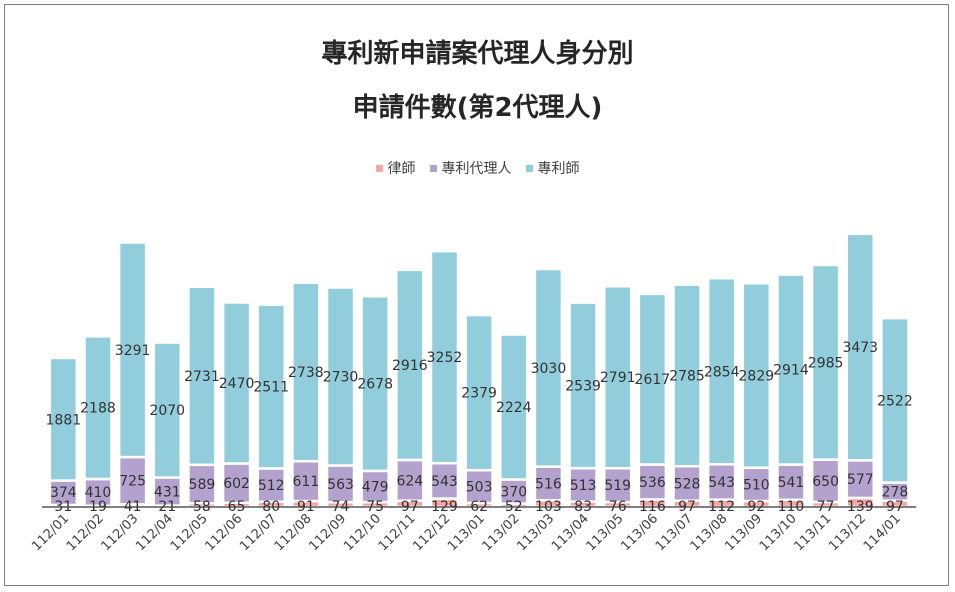 This screenshot has height=592, width=955. I want to click on data-label: 2829, so click(757, 377).